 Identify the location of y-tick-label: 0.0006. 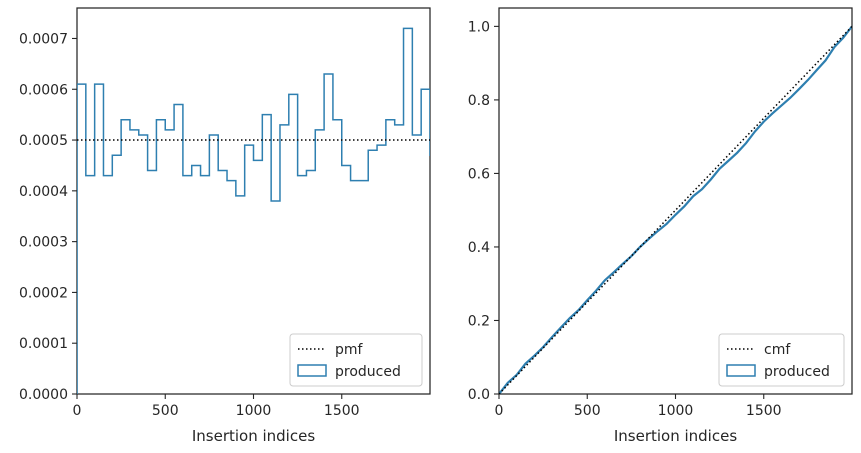
(43, 90).